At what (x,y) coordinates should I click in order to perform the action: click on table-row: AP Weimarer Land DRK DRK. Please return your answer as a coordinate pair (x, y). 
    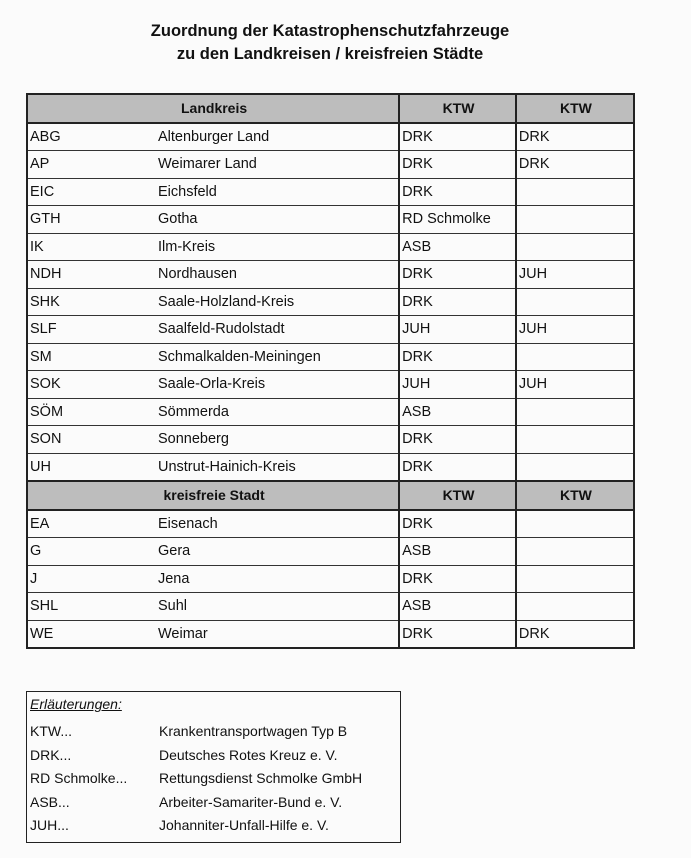
    Looking at the image, I should click on (330, 164).